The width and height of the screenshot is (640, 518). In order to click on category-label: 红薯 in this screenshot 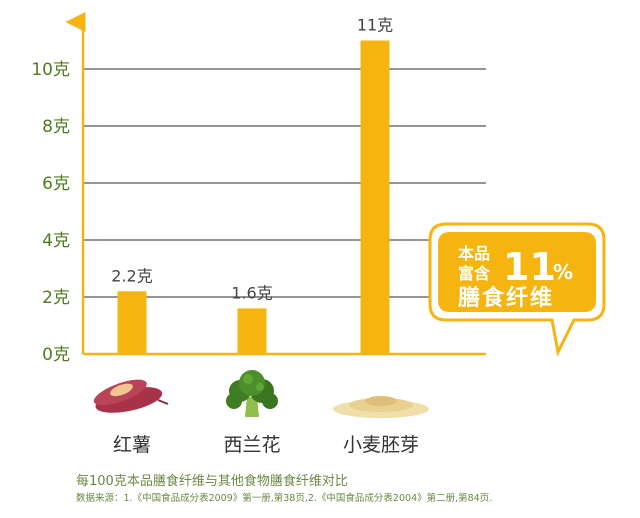, I will do `click(132, 445)`.